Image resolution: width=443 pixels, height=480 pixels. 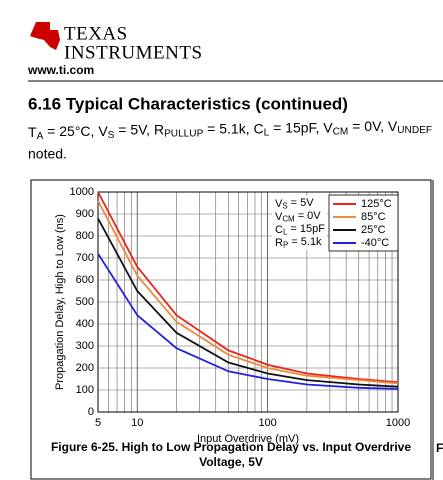 I want to click on brand-line1: Texas, so click(x=96, y=33).